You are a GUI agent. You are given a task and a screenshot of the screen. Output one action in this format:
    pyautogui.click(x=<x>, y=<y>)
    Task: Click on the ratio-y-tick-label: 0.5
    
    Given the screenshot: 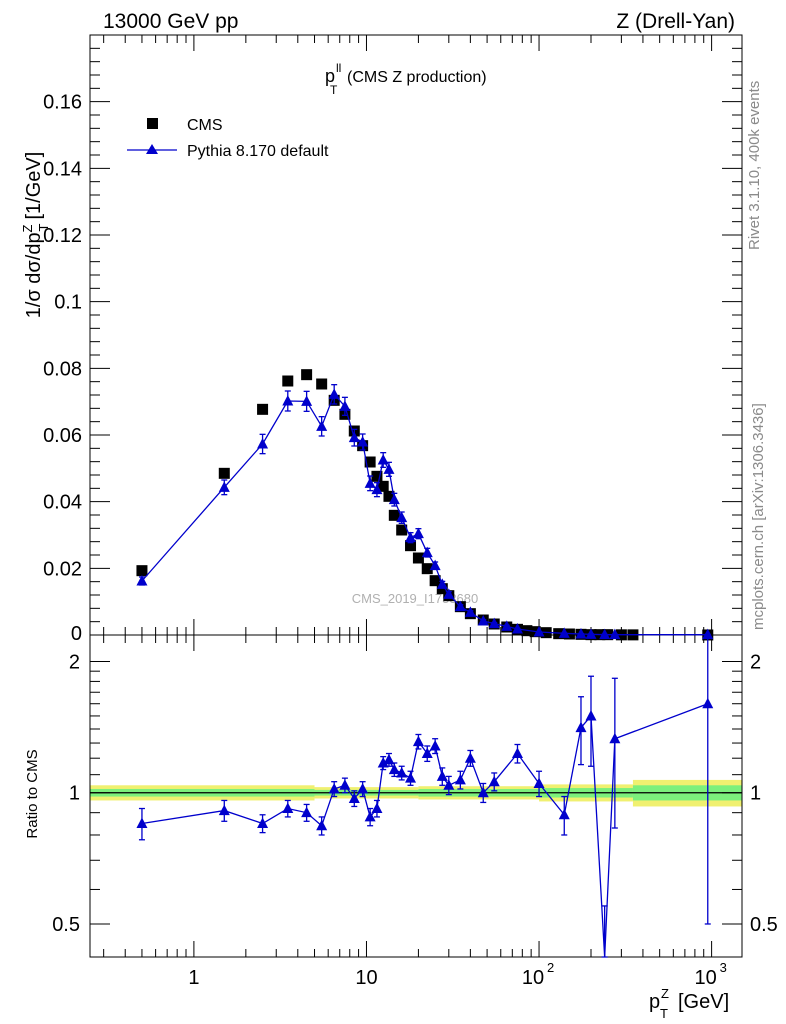 What is the action you would take?
    pyautogui.click(x=66, y=925)
    